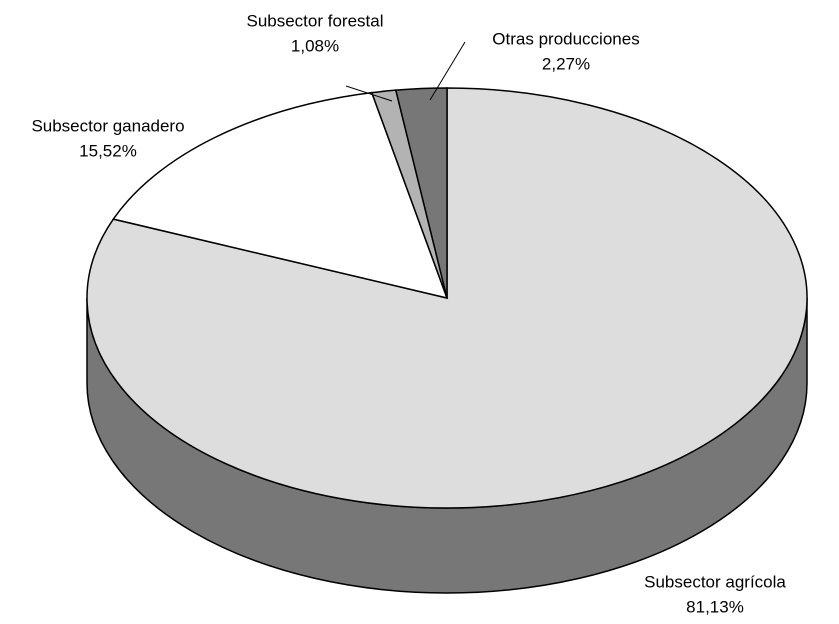 The height and width of the screenshot is (624, 839). Describe the element at coordinates (715, 581) in the screenshot. I see `slice-label: Subsector agrícola` at that location.